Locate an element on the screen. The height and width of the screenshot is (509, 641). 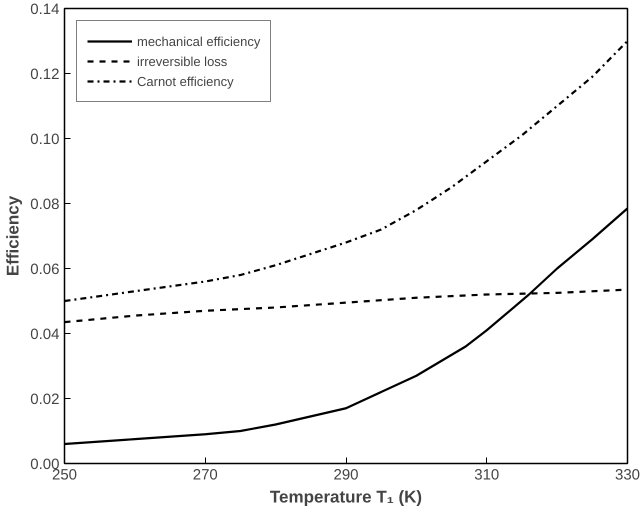
legend-label: Carnot efficiency is located at coordinates (185, 81).